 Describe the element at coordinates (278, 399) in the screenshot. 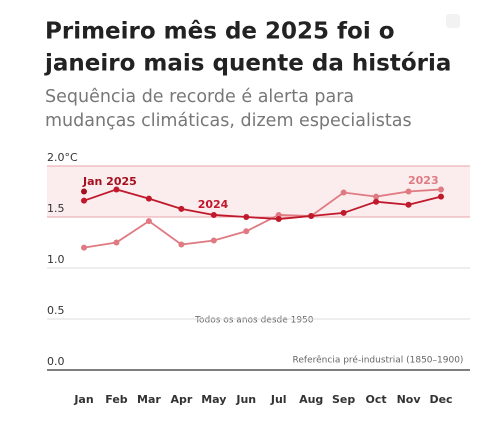

I see `x-tick-label: Jul` at that location.